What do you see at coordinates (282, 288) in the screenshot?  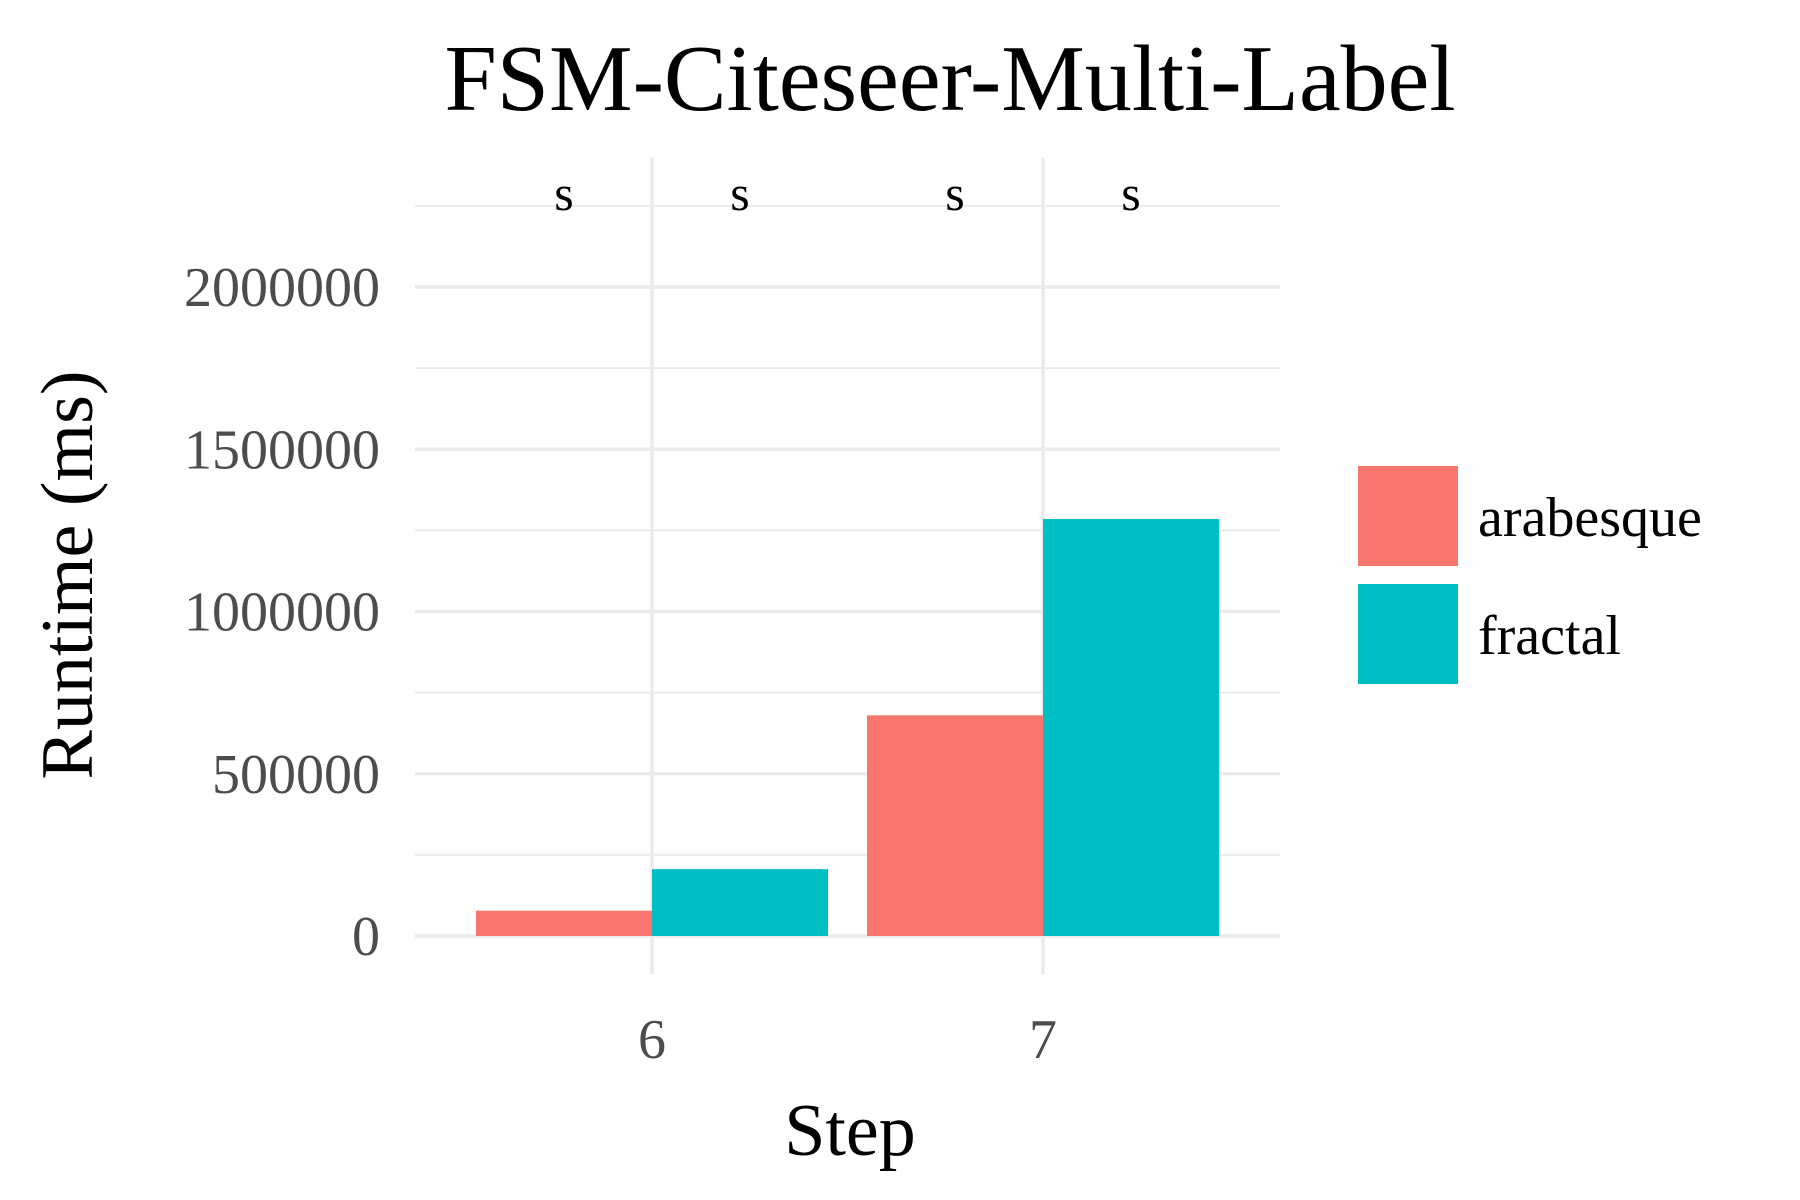 I see `y-tick-label: 2000000` at bounding box center [282, 288].